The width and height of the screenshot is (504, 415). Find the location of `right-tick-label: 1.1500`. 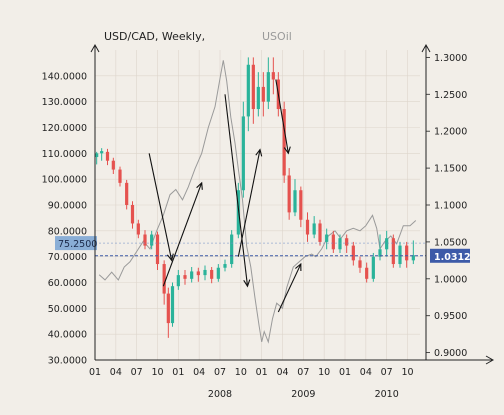

right-tick-label: 1.1500 is located at coordinates (450, 169).